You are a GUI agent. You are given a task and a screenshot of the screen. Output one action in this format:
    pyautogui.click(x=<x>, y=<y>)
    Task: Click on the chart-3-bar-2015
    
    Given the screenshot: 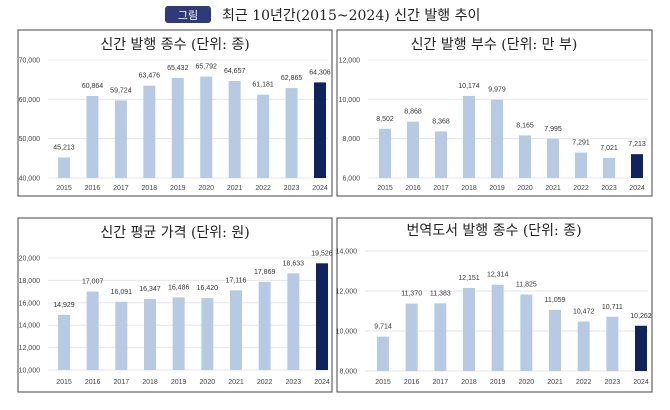 What is the action you would take?
    pyautogui.click(x=64, y=342)
    